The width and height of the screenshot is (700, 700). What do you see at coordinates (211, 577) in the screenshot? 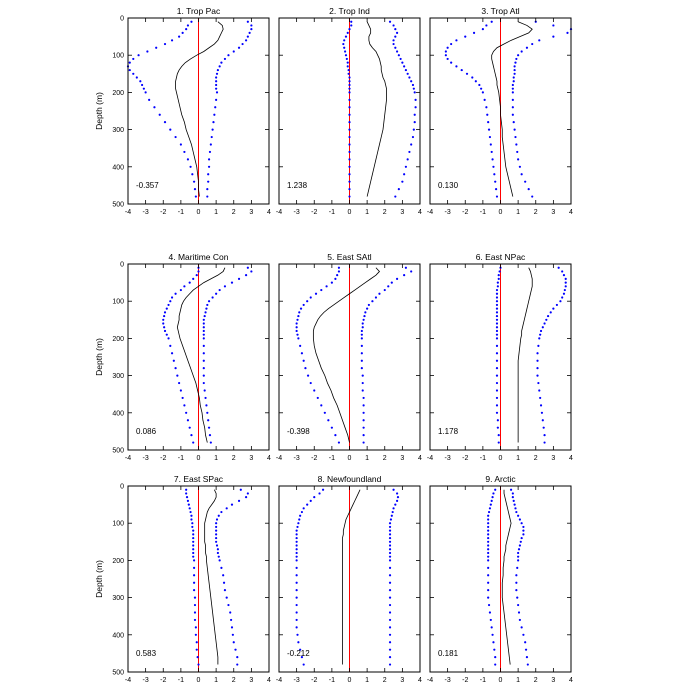
I see `profile-line` at bounding box center [211, 577].